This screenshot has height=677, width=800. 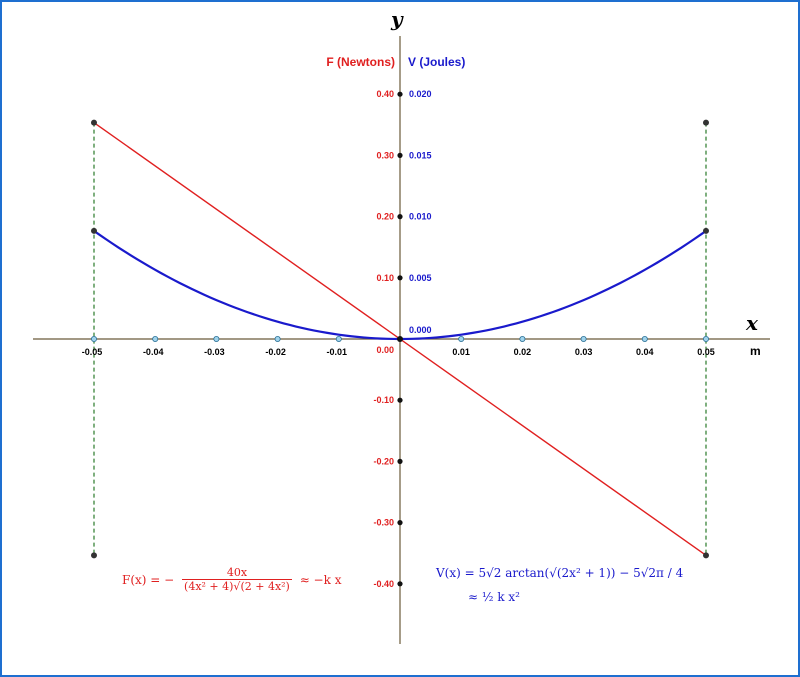 I want to click on f-formula: F(x) = − 40x (4x² + 4)√(2 + 4x²) ≈ −k x, so click(x=231, y=579).